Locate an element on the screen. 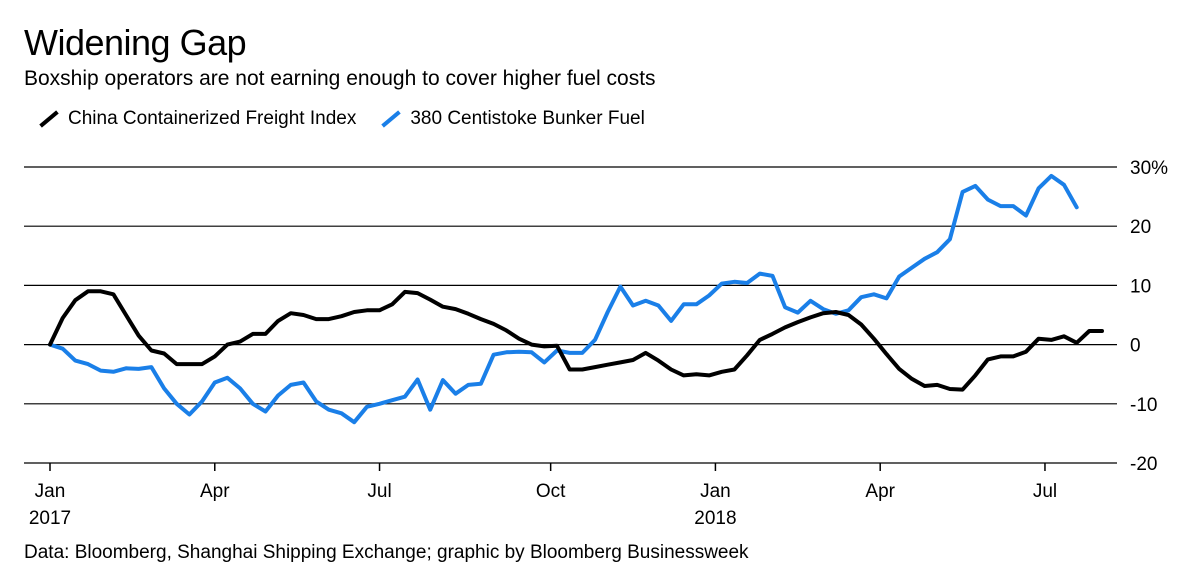 The height and width of the screenshot is (579, 1200). x-tick-year-4: 2018 is located at coordinates (715, 518).